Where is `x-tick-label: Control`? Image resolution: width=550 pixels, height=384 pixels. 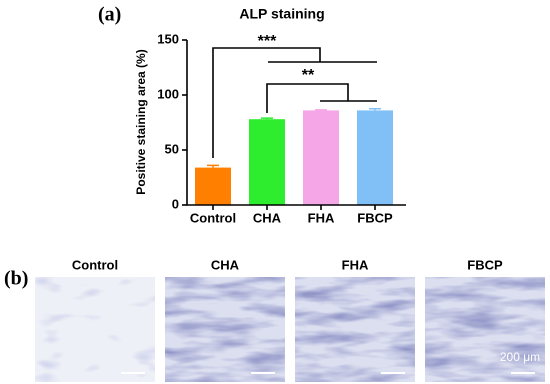
x-tick-label: Control is located at coordinates (213, 217).